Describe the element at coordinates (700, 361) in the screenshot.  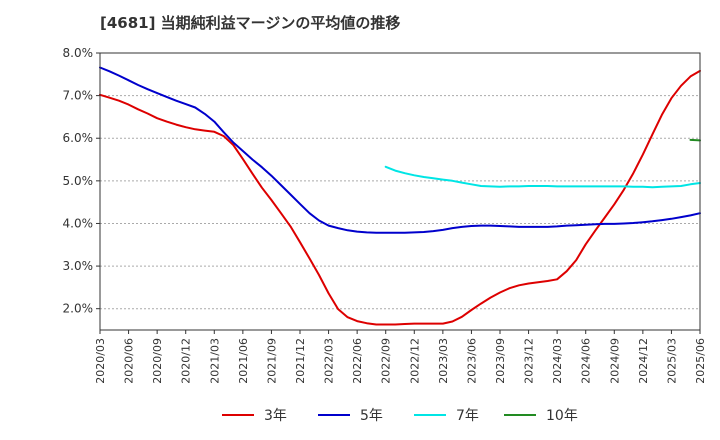
I see `x-tick-label: 2025/06` at that location.